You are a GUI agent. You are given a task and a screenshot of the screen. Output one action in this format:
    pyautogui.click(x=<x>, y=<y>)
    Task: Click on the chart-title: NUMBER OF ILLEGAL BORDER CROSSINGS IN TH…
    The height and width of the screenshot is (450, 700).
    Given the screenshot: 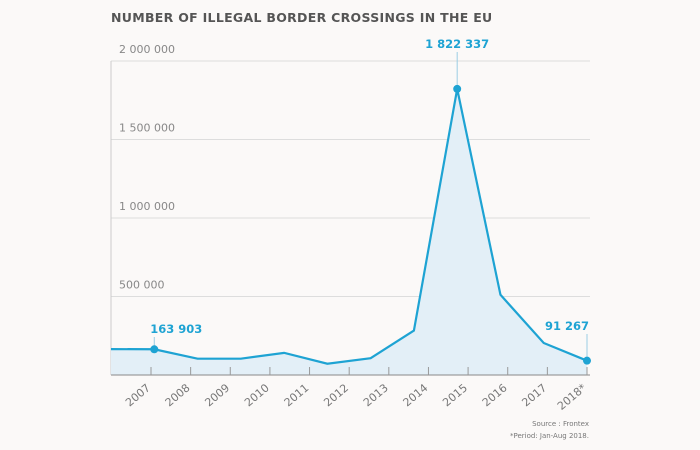 What is the action you would take?
    pyautogui.click(x=302, y=17)
    